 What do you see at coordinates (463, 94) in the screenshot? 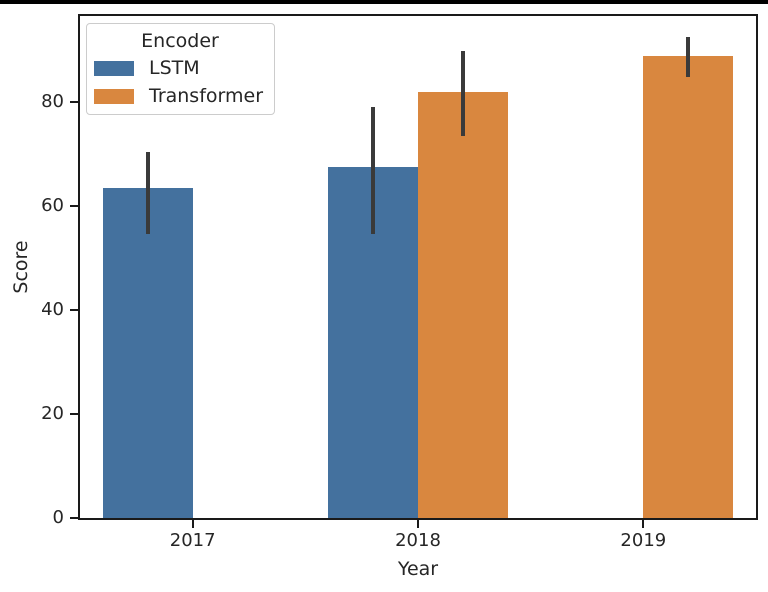
I see `error-bar-transformer-2018` at bounding box center [463, 94].